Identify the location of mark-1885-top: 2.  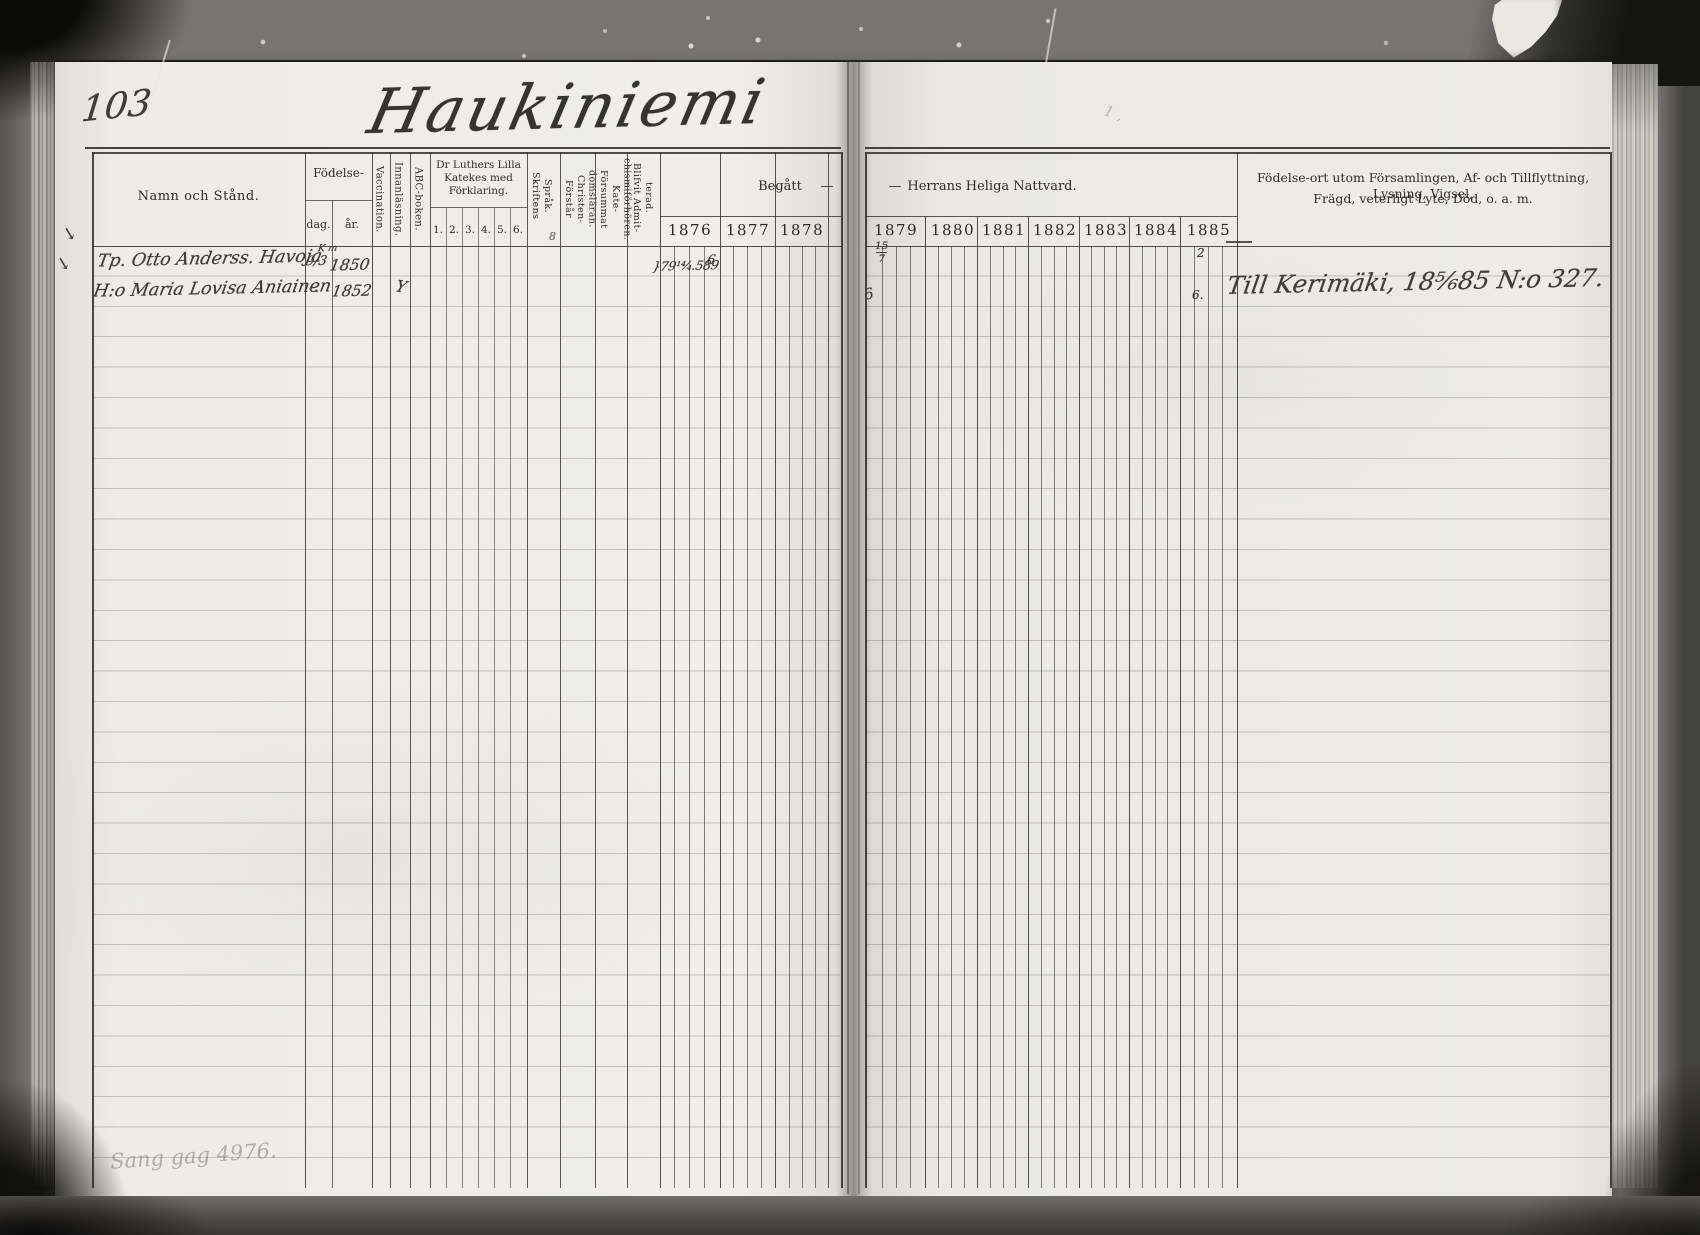
(1201, 253).